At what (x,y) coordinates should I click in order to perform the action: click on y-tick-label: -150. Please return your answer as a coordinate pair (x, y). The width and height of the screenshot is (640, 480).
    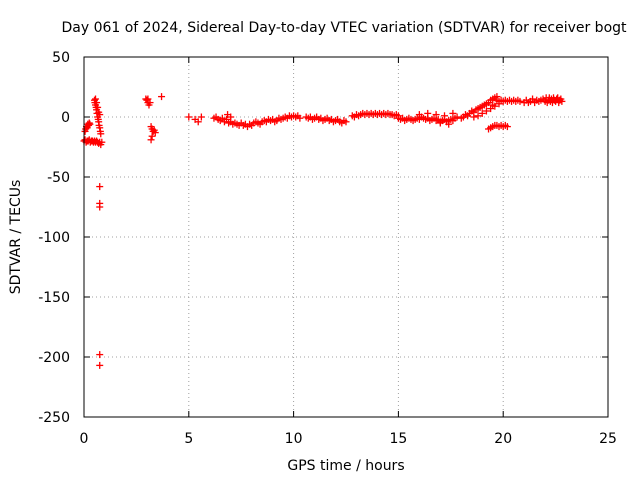
    Looking at the image, I should click on (54, 298).